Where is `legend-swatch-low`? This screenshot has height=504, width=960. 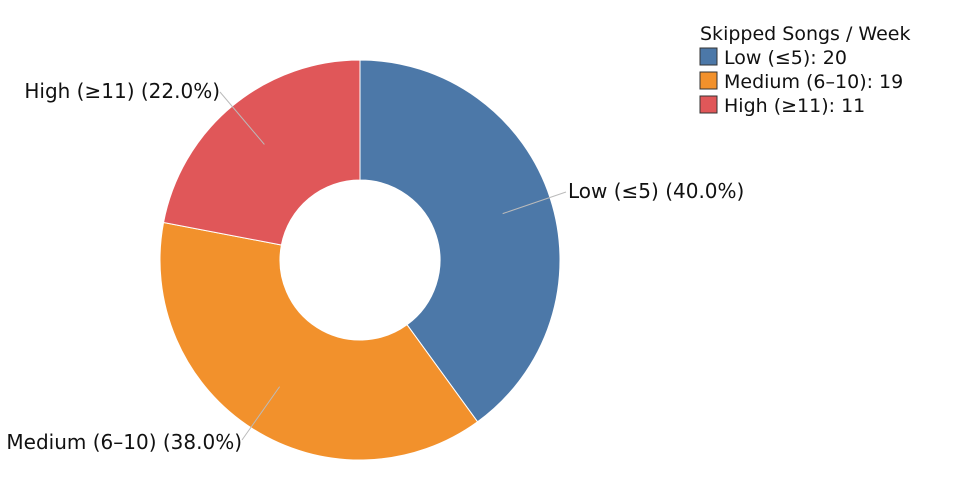
legend-swatch-low is located at coordinates (708, 56).